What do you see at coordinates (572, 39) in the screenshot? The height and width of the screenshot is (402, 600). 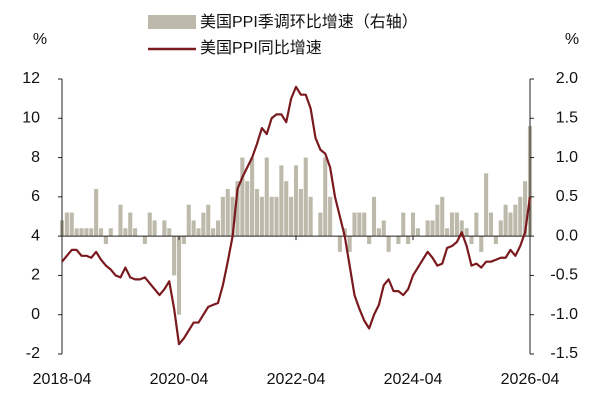 I see `y2-unit: %` at bounding box center [572, 39].